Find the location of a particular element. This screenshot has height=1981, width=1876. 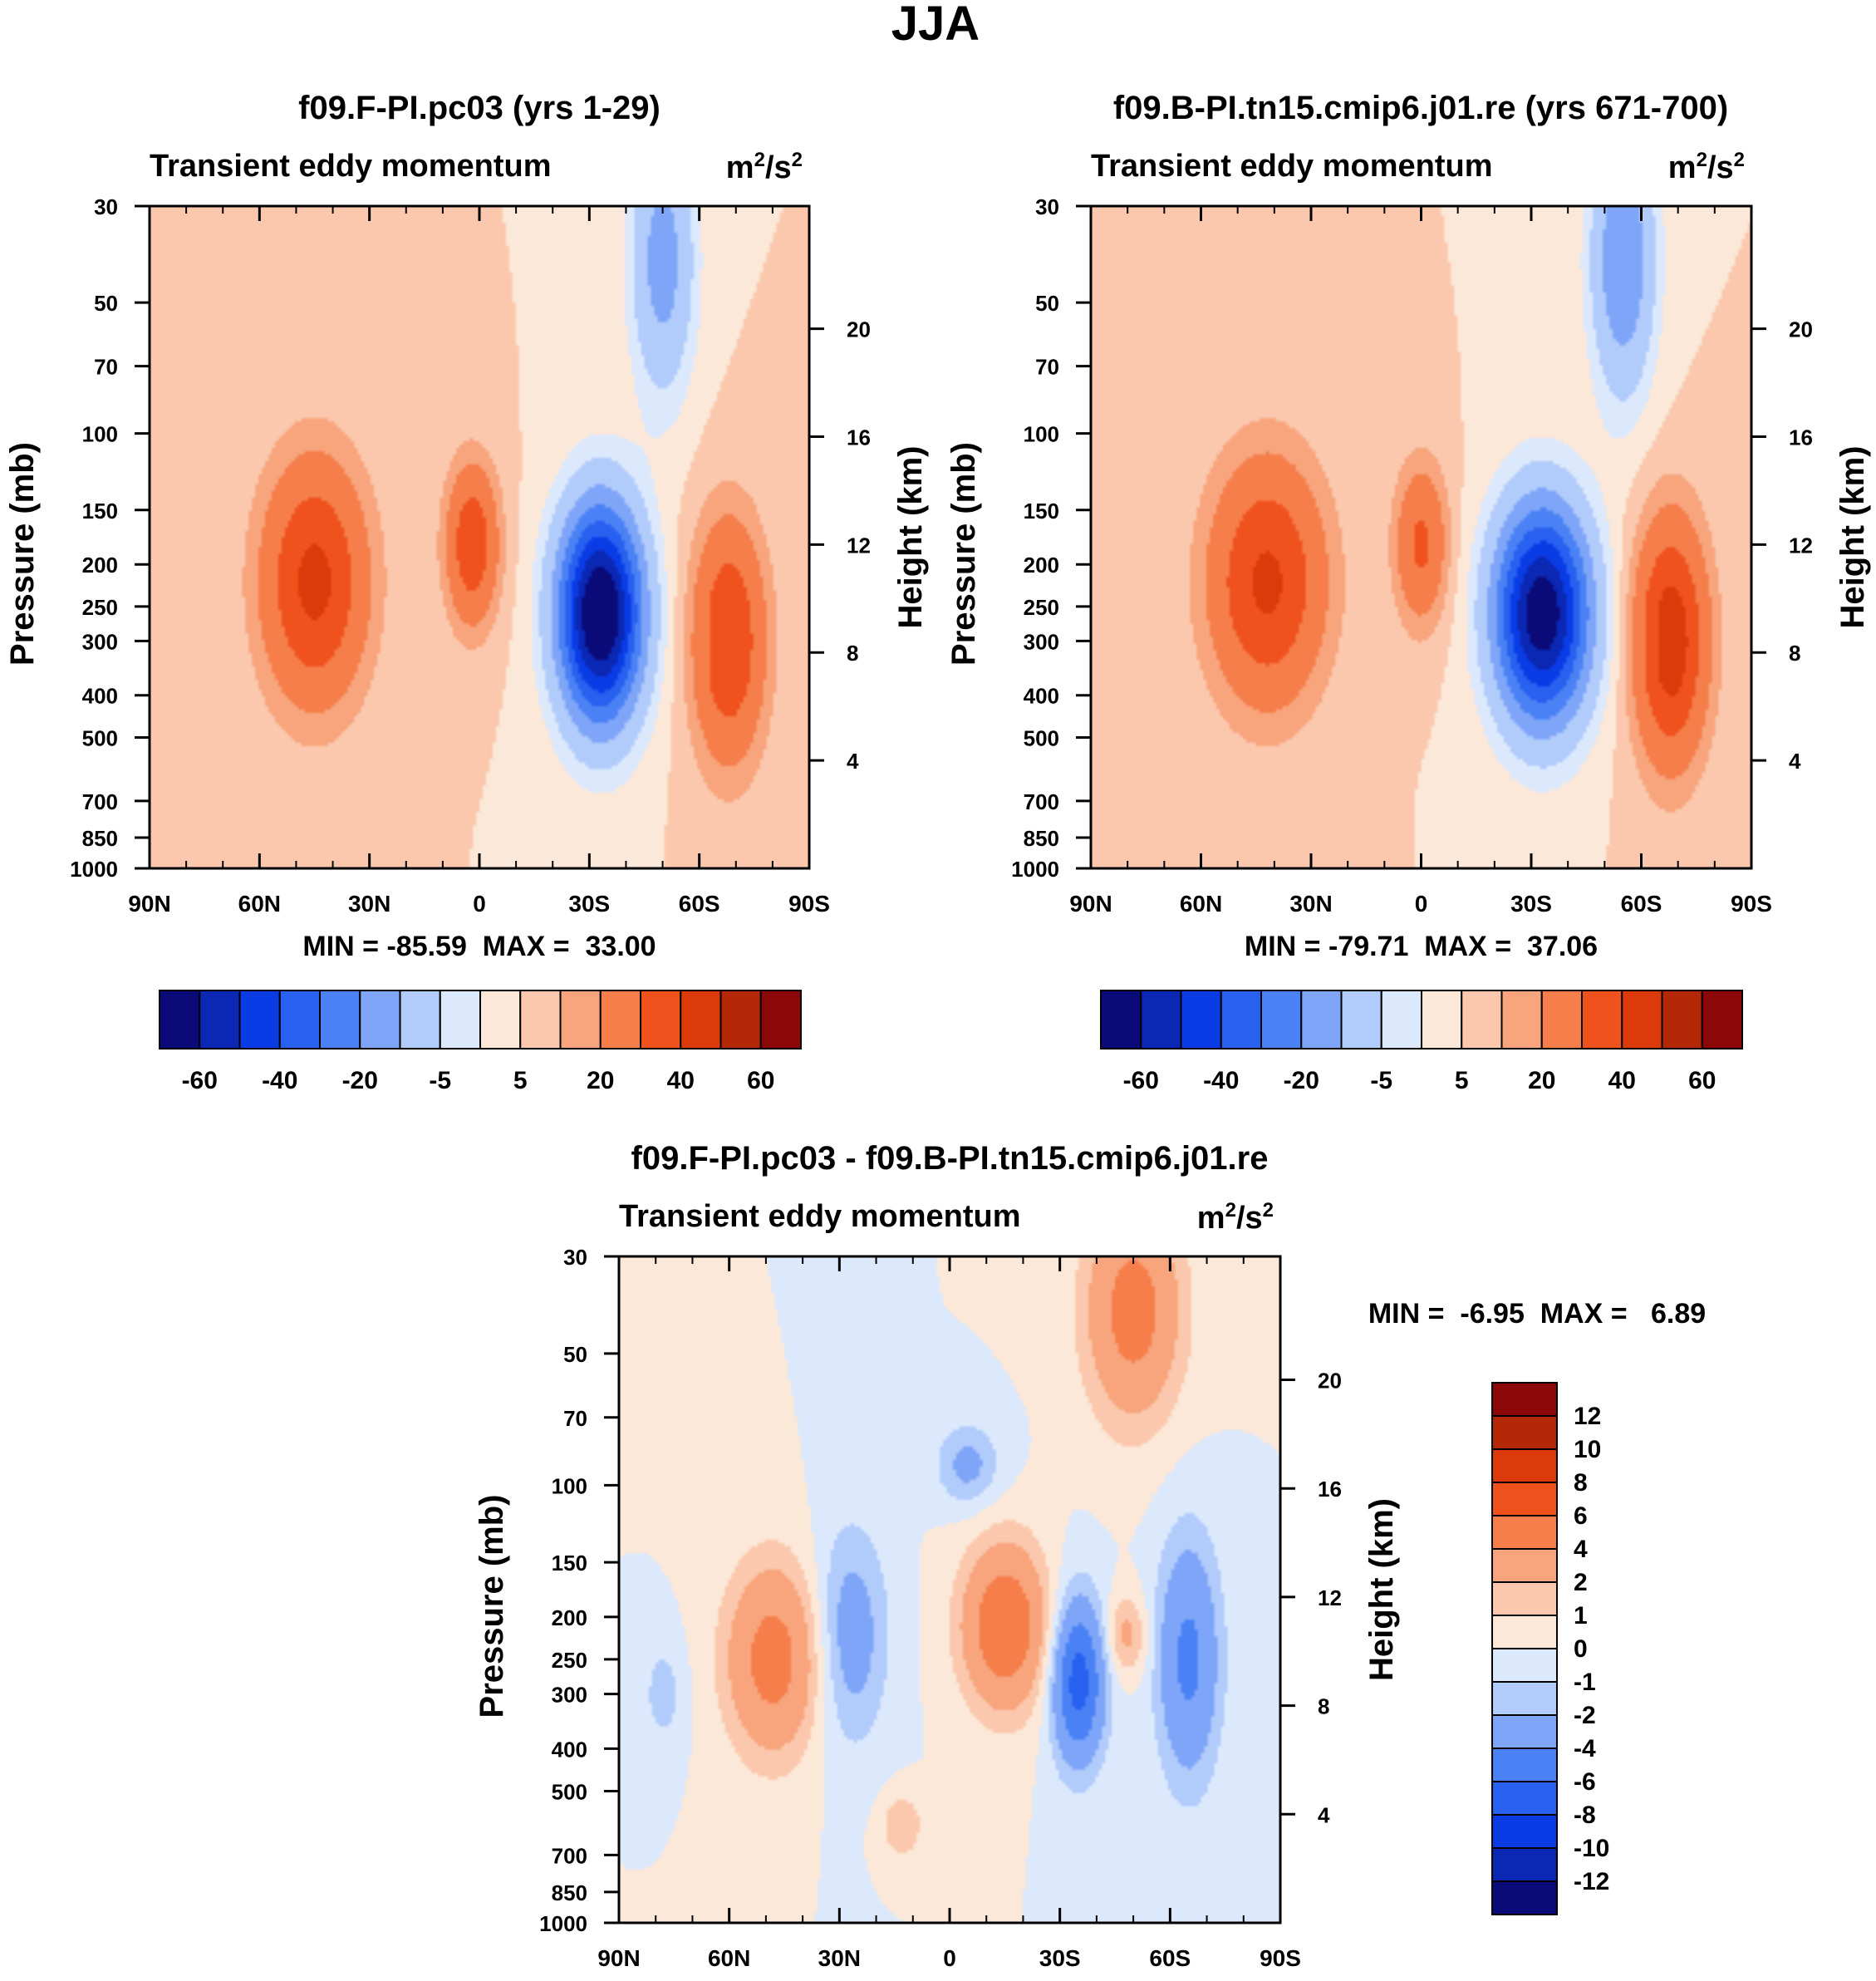

colorbar-label: 0 is located at coordinates (1581, 1649).